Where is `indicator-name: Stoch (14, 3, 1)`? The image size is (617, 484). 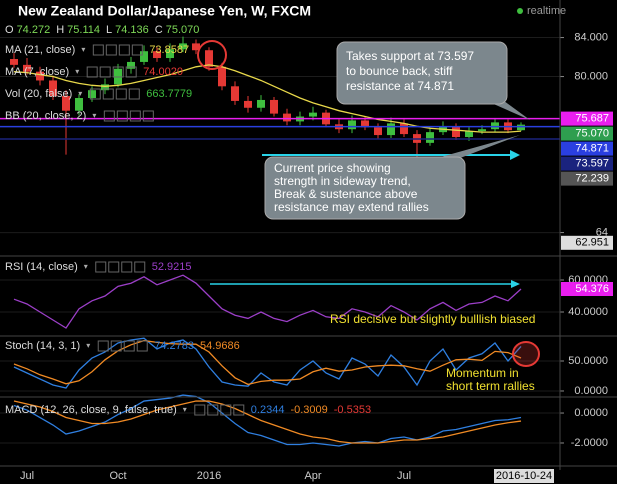 indicator-name: Stoch (14, 3, 1) is located at coordinates (42, 346).